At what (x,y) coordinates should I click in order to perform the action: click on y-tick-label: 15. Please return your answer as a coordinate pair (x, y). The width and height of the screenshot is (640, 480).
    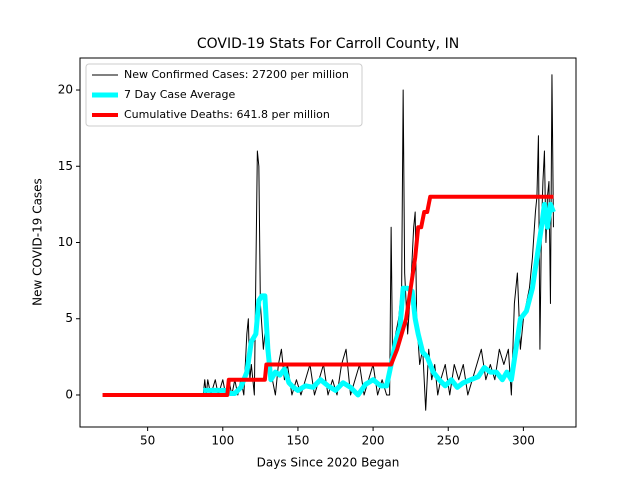
    Looking at the image, I should click on (65, 166).